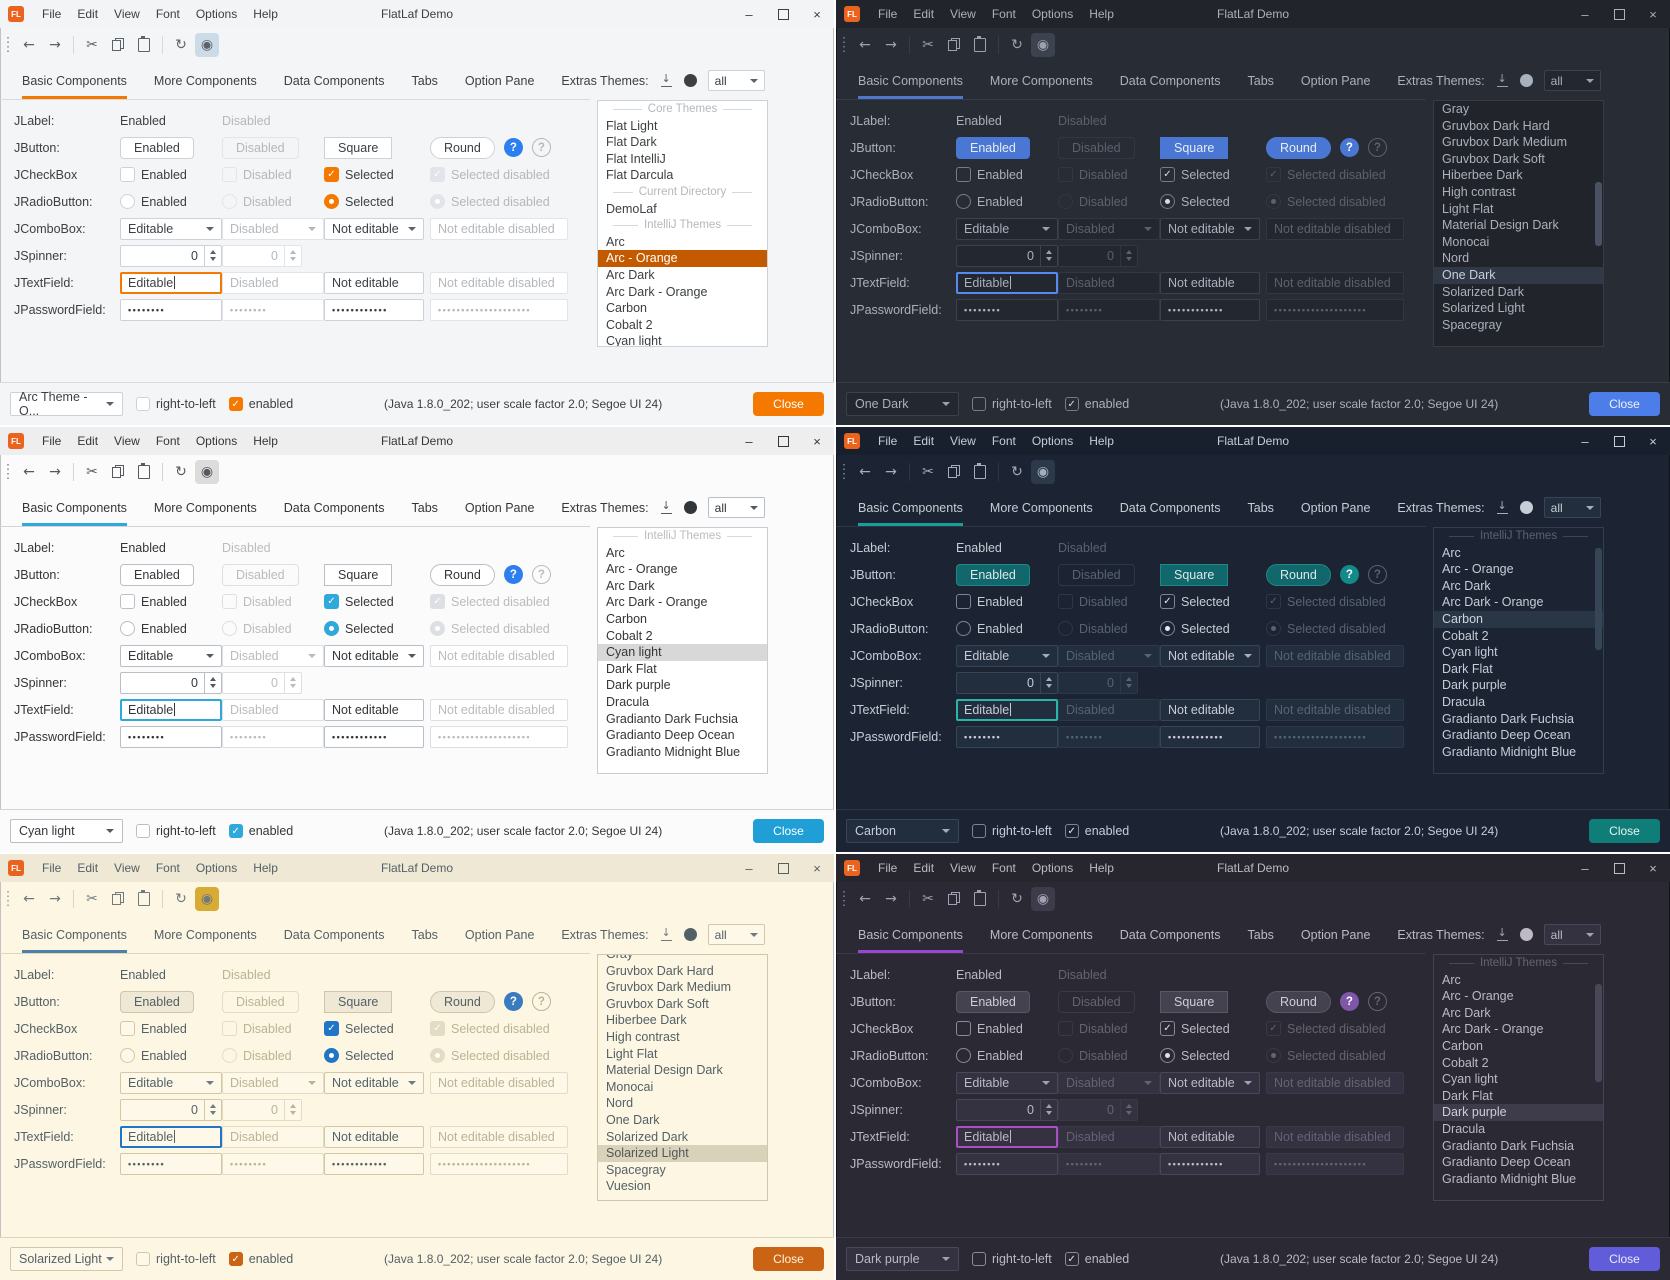  Describe the element at coordinates (374, 282) in the screenshot. I see `textfield-not-editable: Not editable` at that location.